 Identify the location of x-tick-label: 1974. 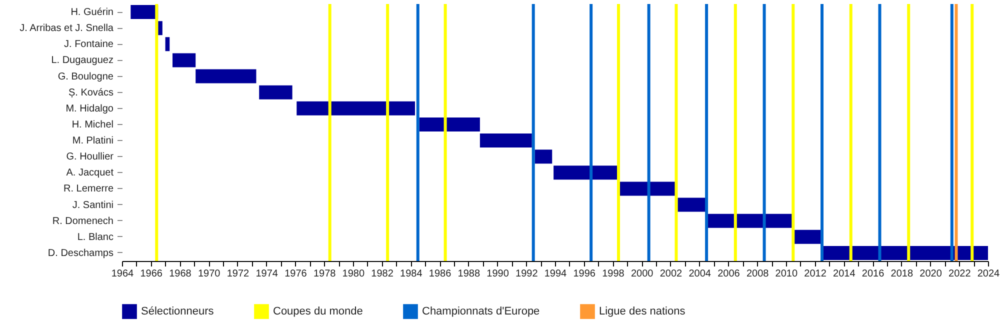
(267, 274).